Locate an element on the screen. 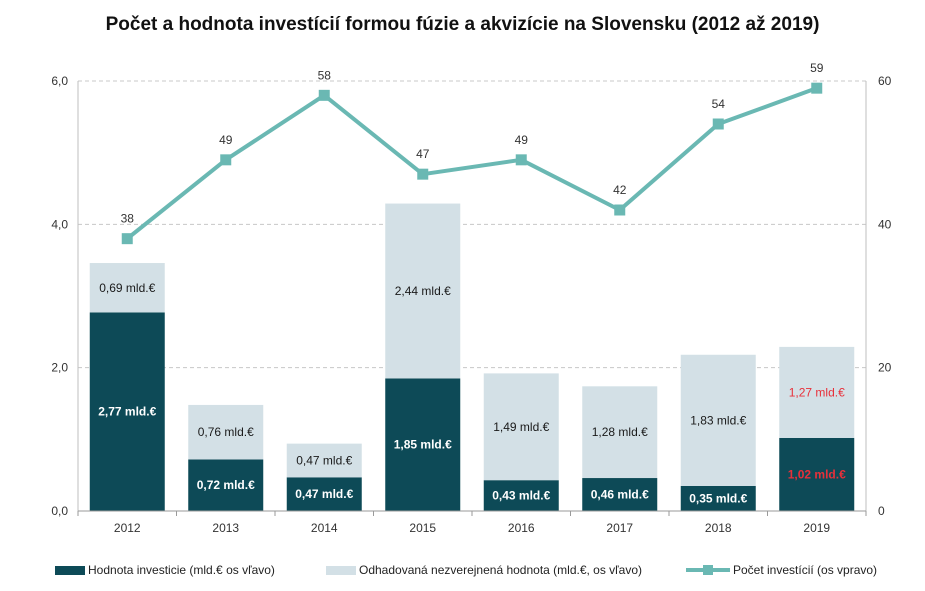 This screenshot has height=591, width=925. data-label-estimated: 1,28 mld.€ is located at coordinates (620, 432).